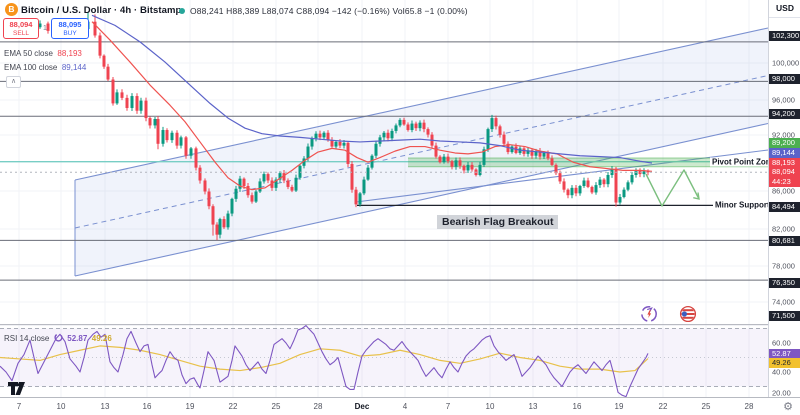 This screenshot has height=415, width=800. I want to click on boost-lightning-icon, so click(649, 314).